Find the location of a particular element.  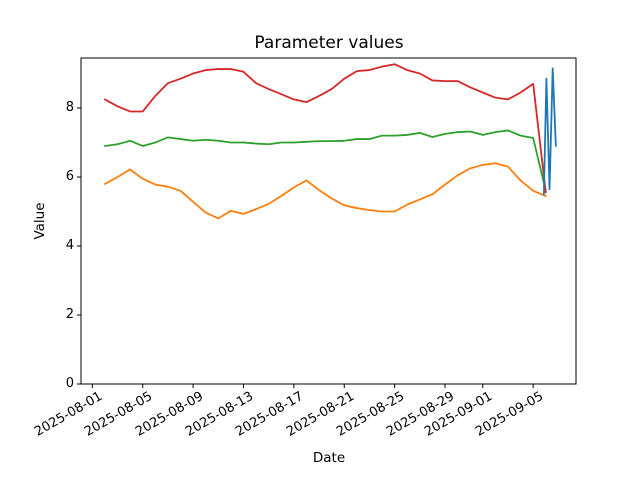

y-tick-label: 0 is located at coordinates (69, 383).